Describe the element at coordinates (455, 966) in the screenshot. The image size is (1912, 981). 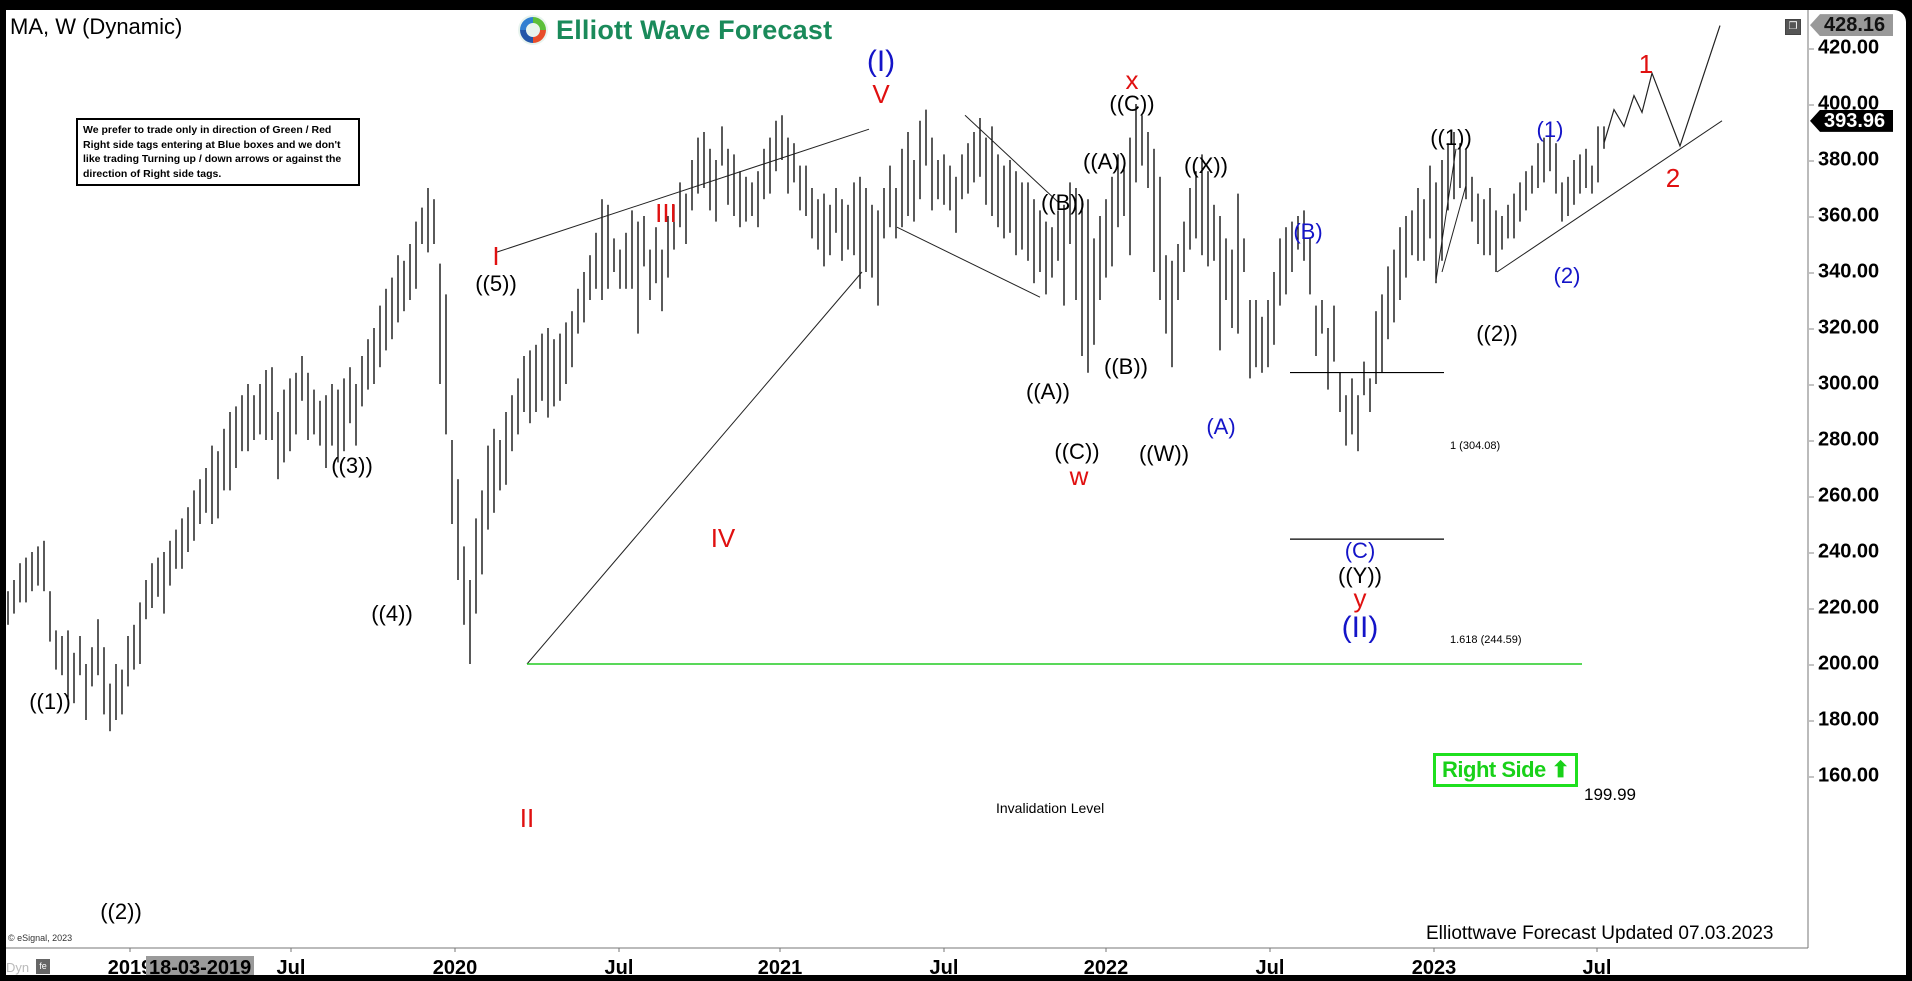
I see `time-tick-label: 2020` at that location.